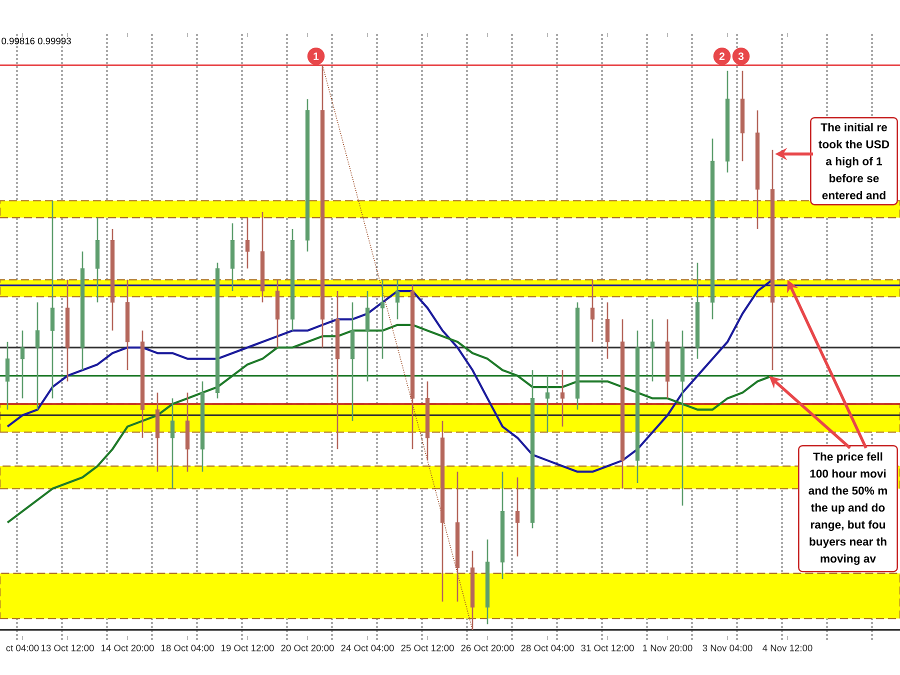  What do you see at coordinates (547, 648) in the screenshot?
I see `x-tick-label: 28 Oct 04:00` at bounding box center [547, 648].